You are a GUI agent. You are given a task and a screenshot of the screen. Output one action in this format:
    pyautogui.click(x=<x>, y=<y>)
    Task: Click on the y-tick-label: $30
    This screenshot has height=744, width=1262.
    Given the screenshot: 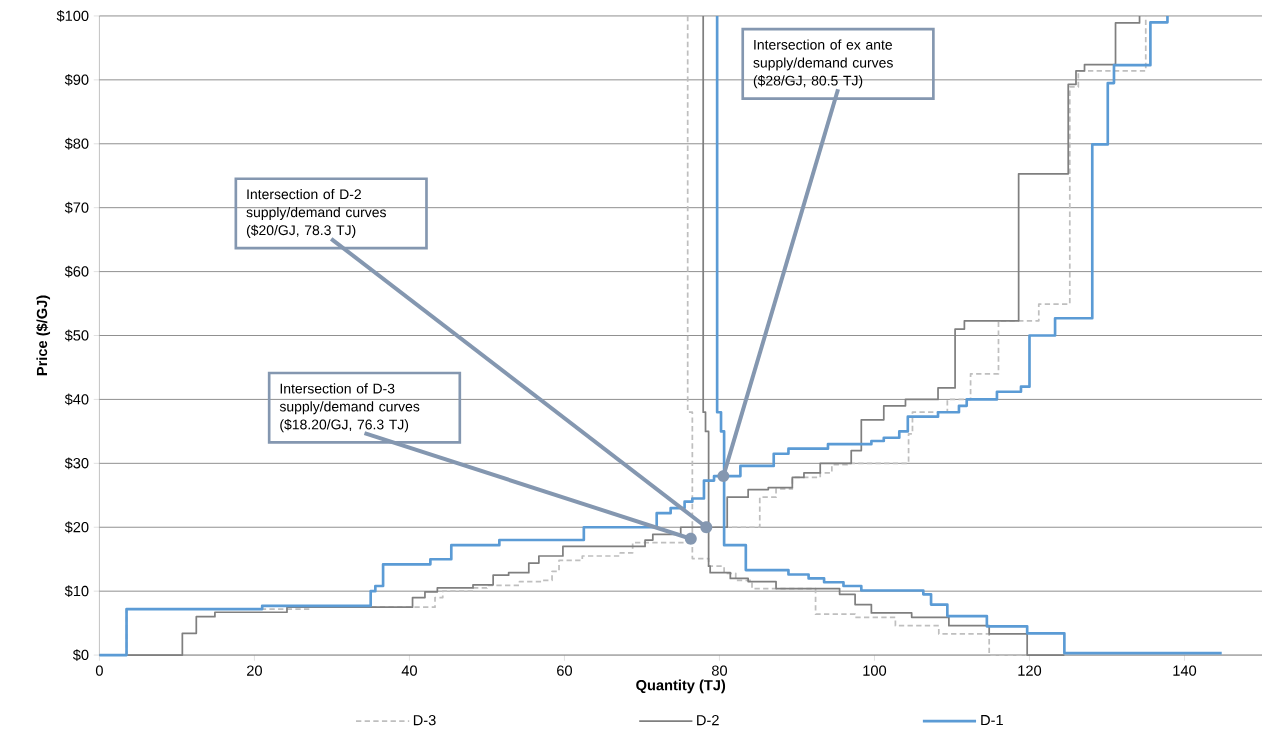 What is the action you would take?
    pyautogui.click(x=76, y=463)
    